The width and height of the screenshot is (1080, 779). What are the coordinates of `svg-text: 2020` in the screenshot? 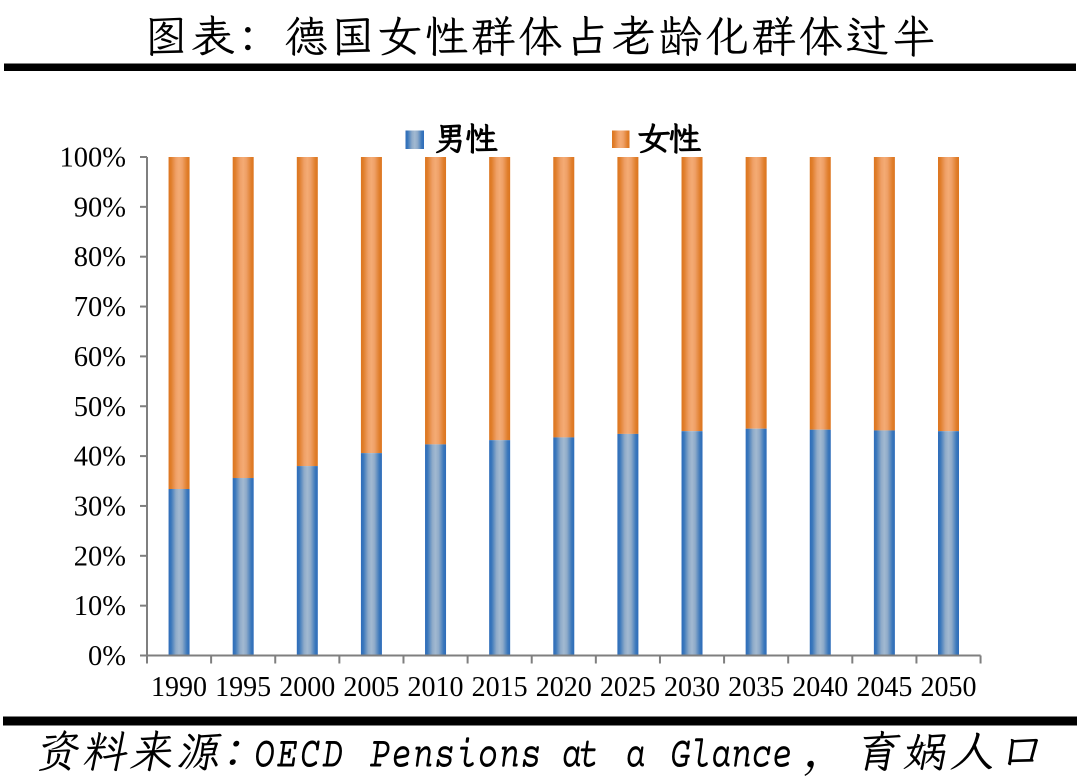 It's located at (564, 687).